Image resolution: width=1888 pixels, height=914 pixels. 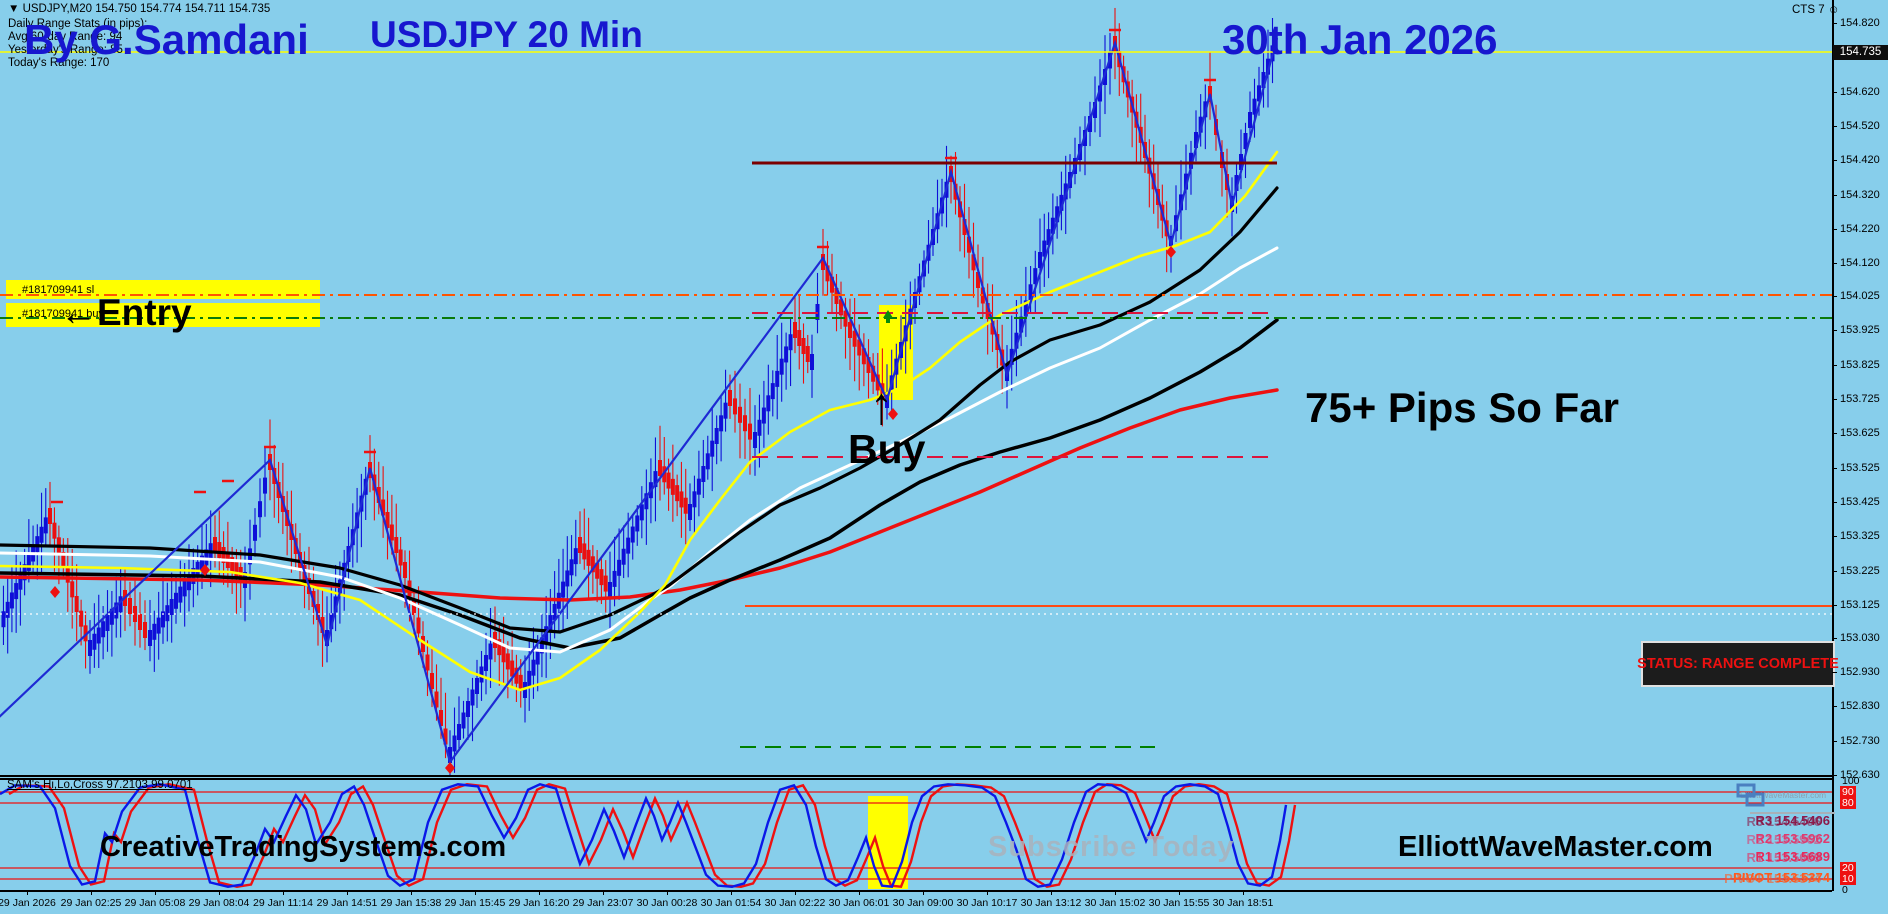 What do you see at coordinates (1860, 706) in the screenshot?
I see `price-tick-label: 152.830` at bounding box center [1860, 706].